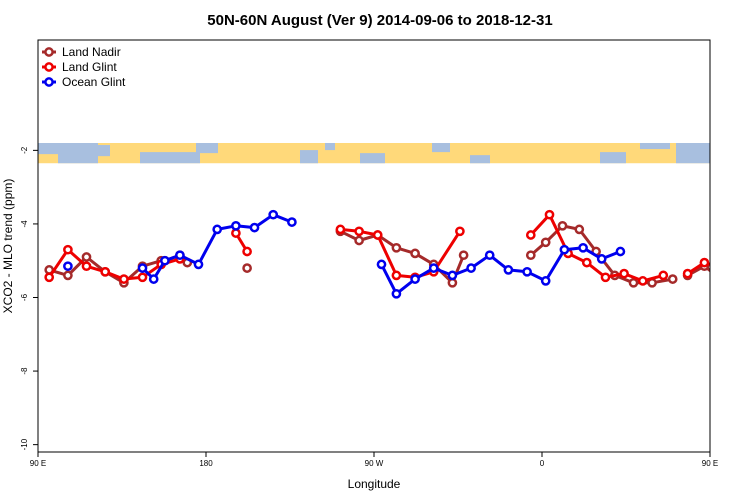  What do you see at coordinates (344, 254) in the screenshot?
I see `series-ocean-glint` at bounding box center [344, 254].